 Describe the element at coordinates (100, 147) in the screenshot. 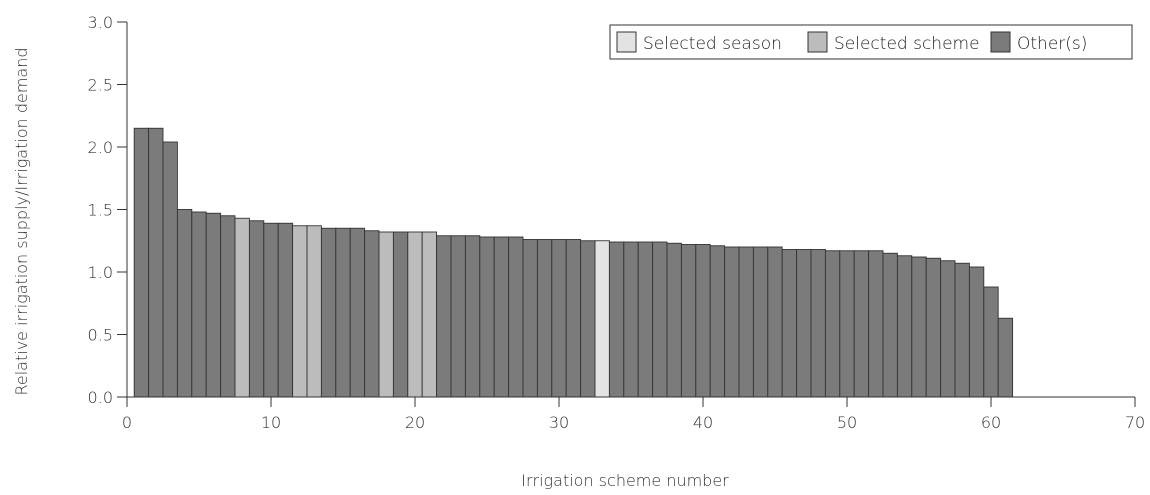

I see `y-tick-label: 2.0` at that location.